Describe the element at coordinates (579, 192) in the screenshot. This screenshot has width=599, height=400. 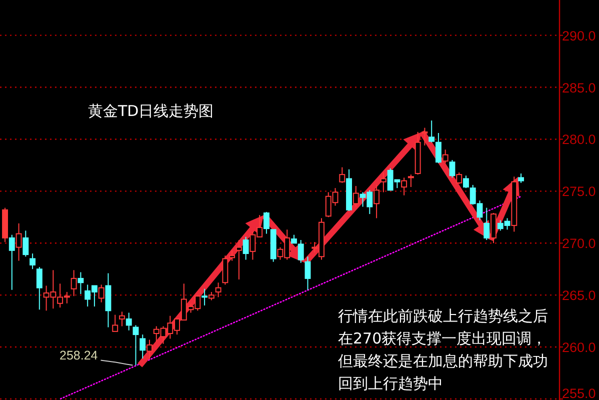
I see `y-tick-label: 275.0` at that location.